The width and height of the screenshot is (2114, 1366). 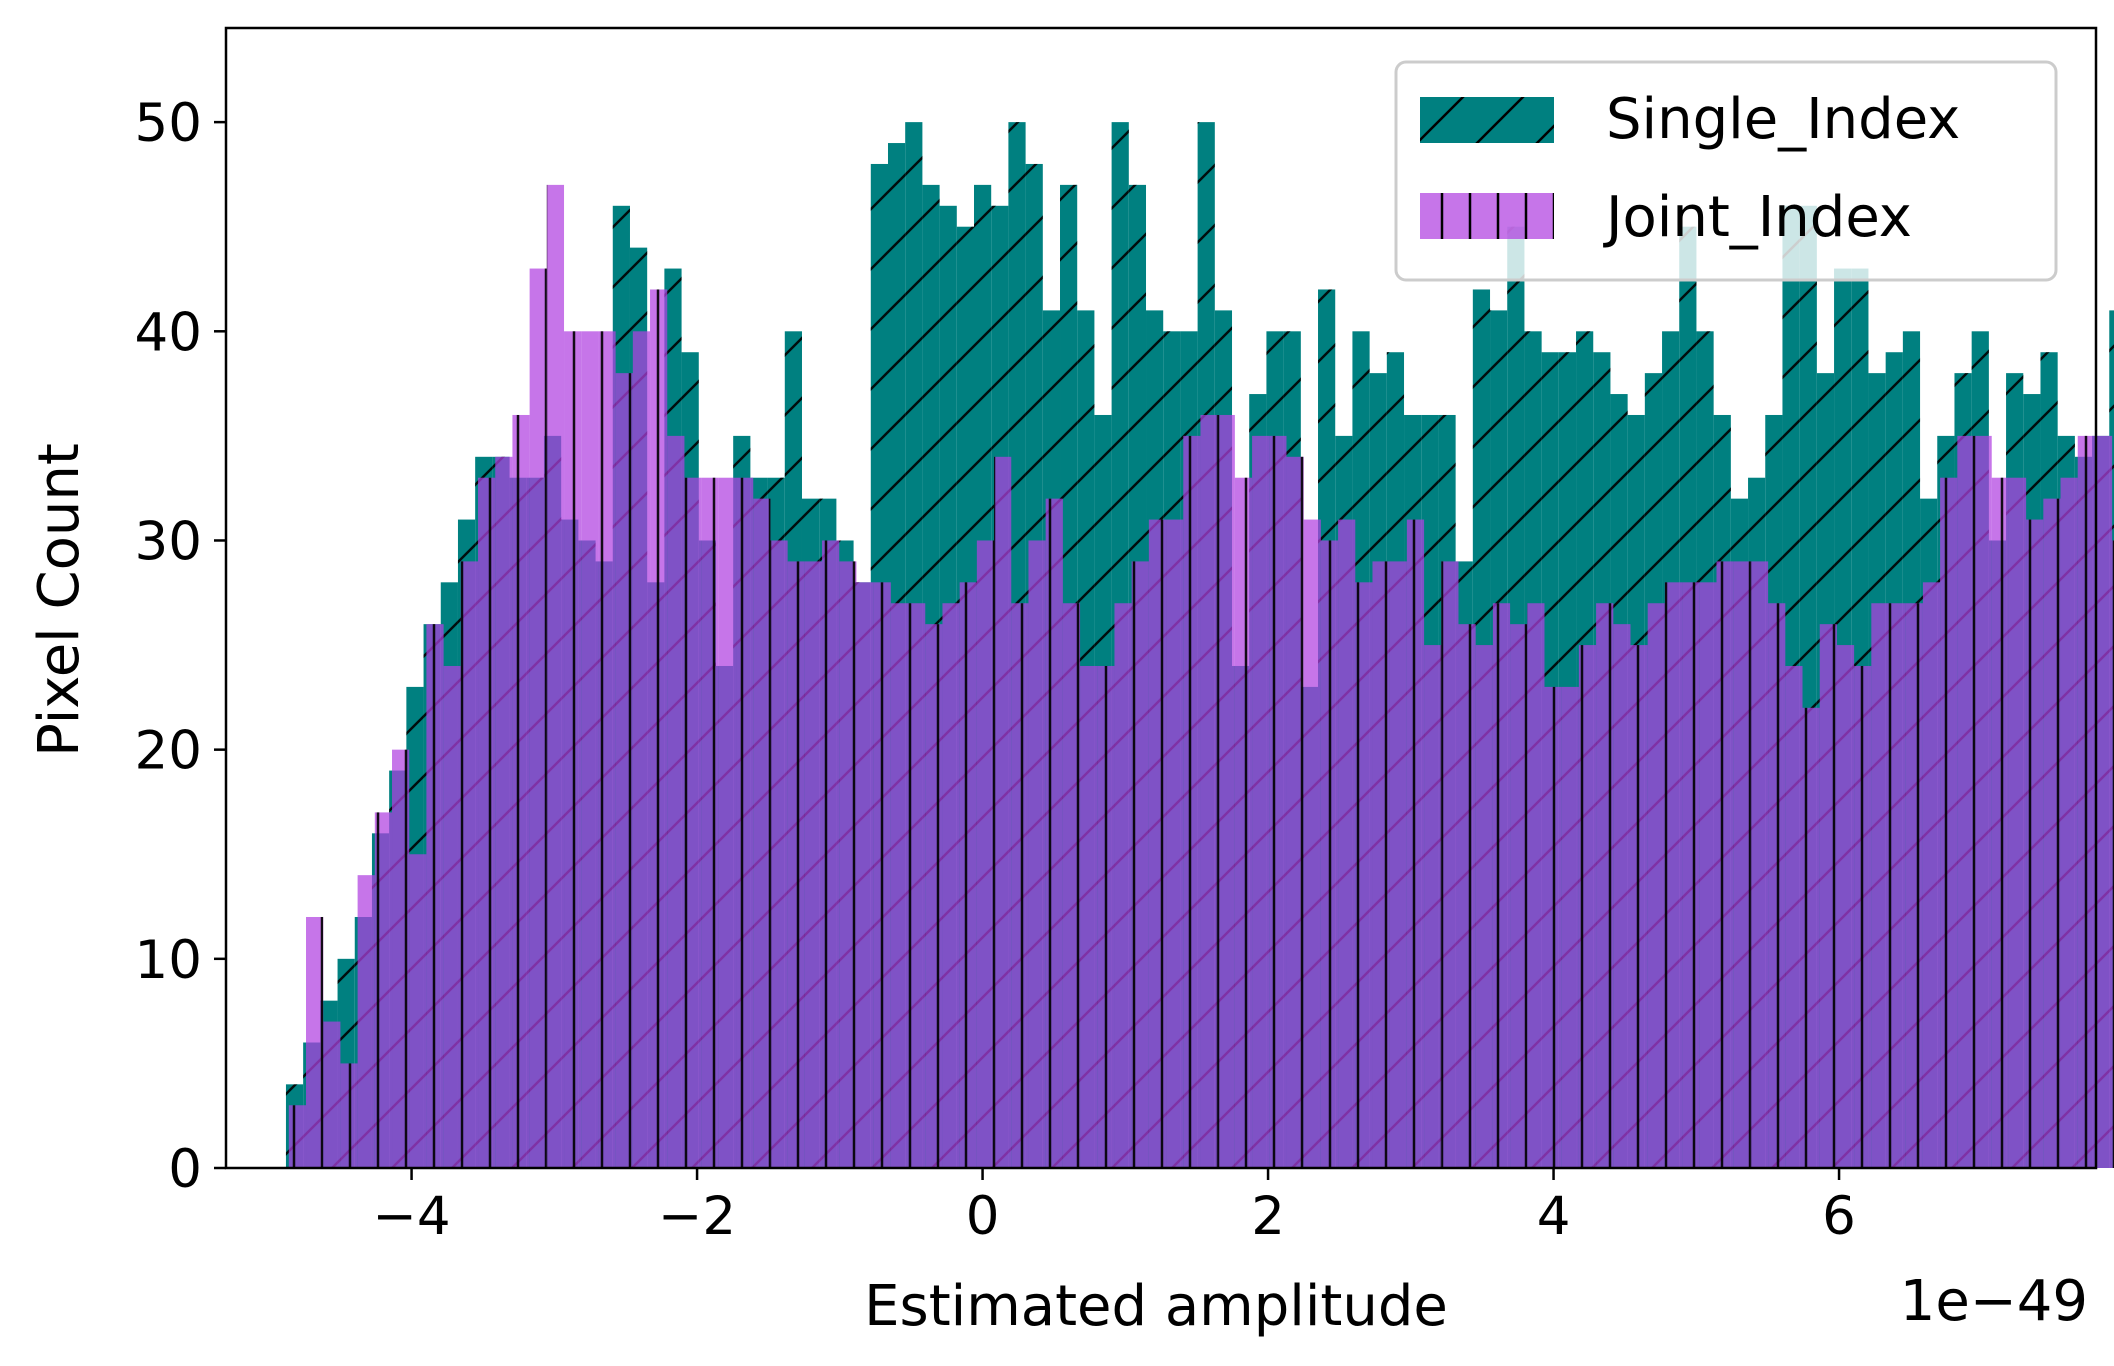 I want to click on legend-entry-single-index: Single_Index, so click(x=1690, y=119).